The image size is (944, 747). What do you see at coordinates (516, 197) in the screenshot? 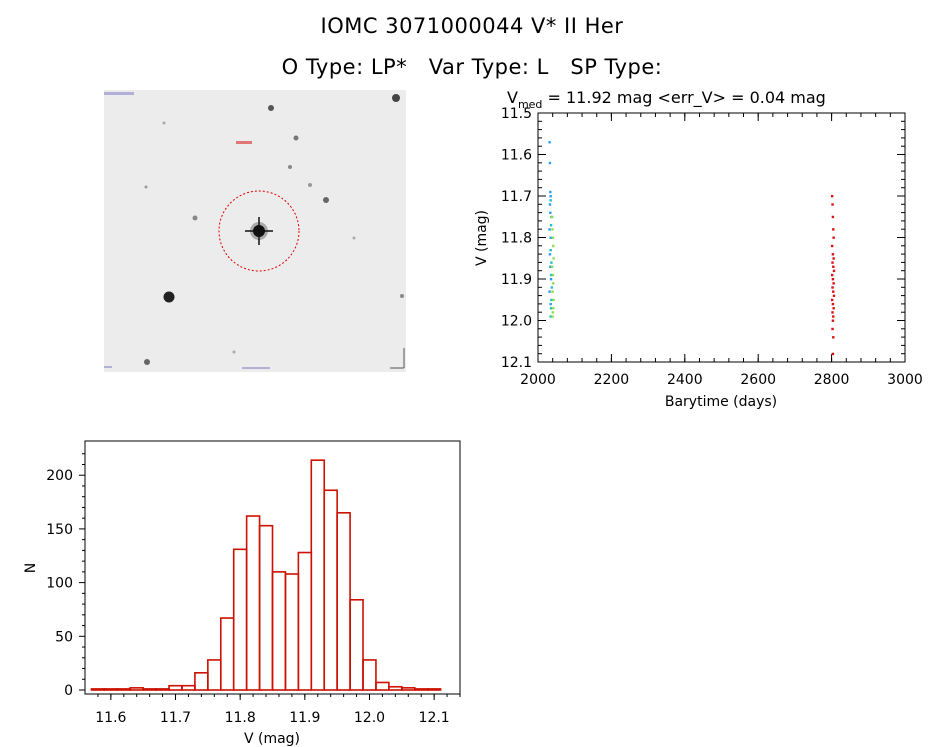
I see `y-tick-label: 11.7` at bounding box center [516, 197].